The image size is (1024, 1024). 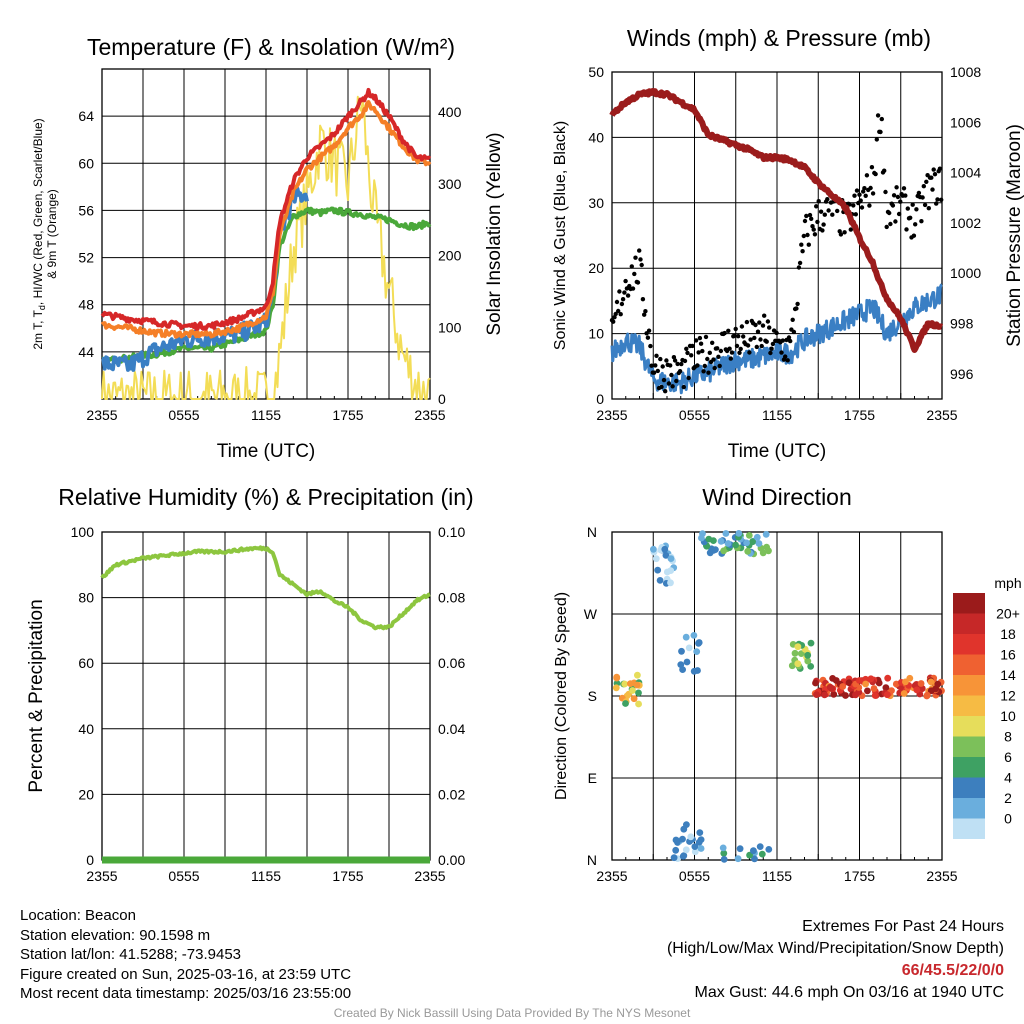 I want to click on y-axis-label: Direction (Colored By Speed), so click(x=561, y=696).